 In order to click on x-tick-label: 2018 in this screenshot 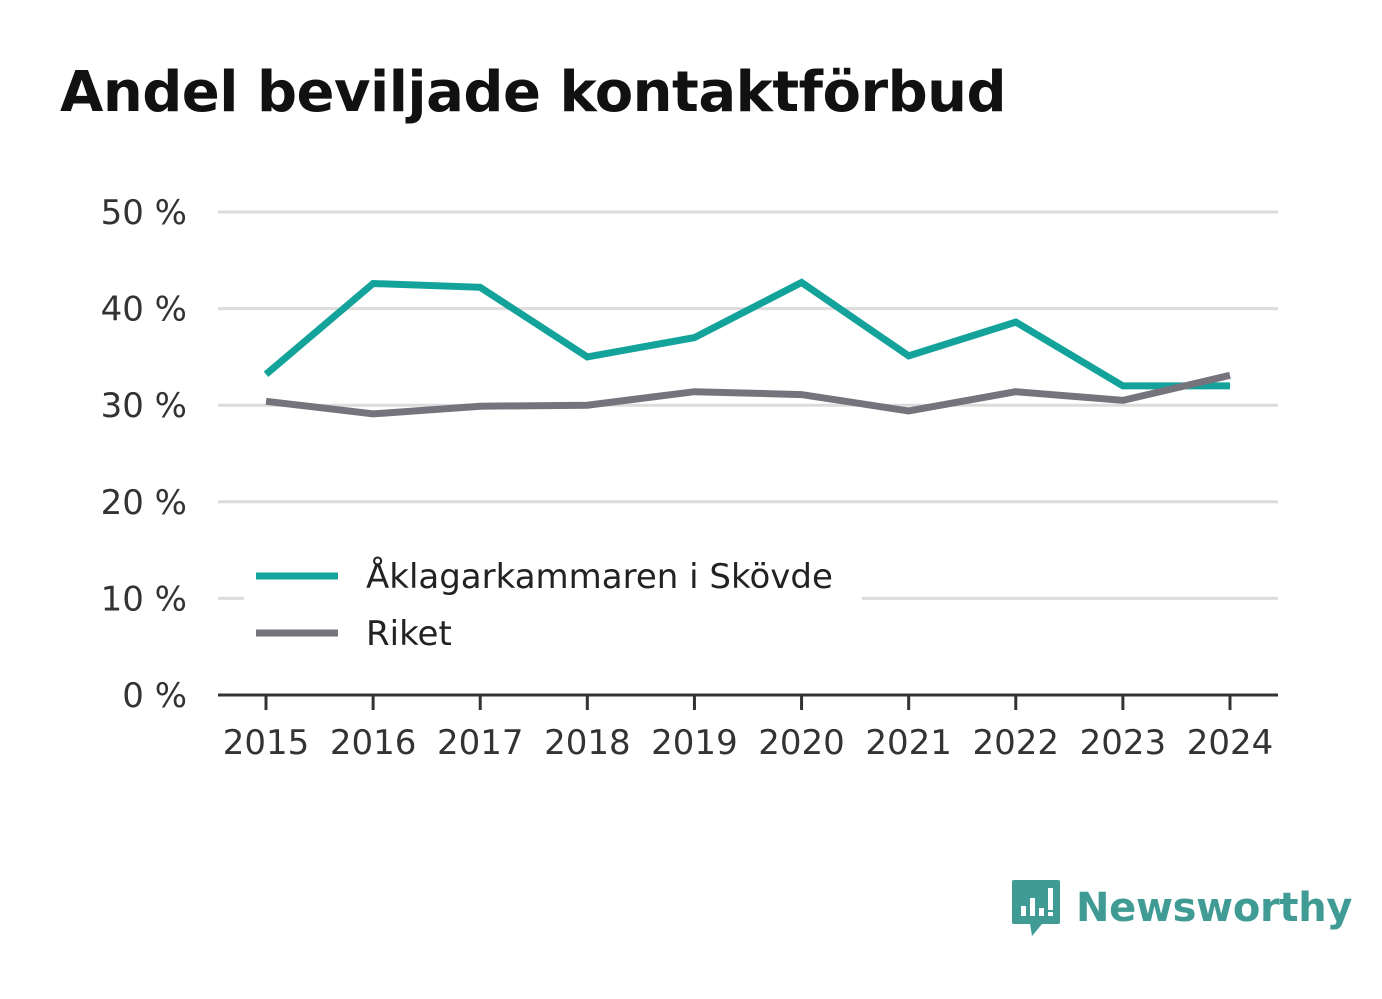, I will do `click(587, 743)`.